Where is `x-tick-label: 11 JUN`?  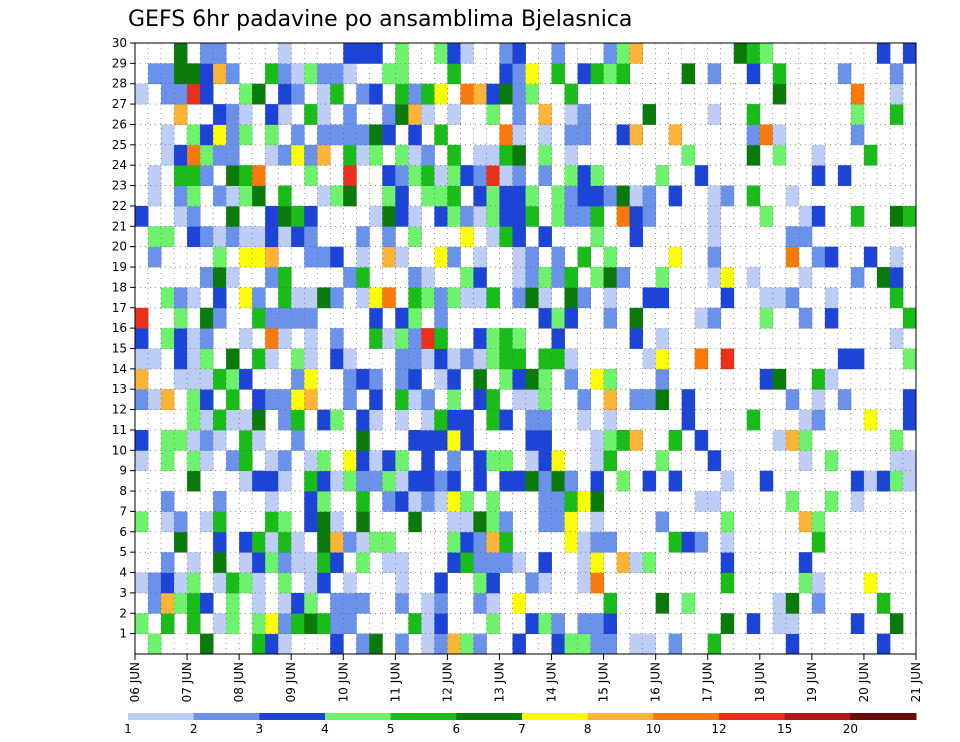
x-tick-label: 11 JUN is located at coordinates (395, 682).